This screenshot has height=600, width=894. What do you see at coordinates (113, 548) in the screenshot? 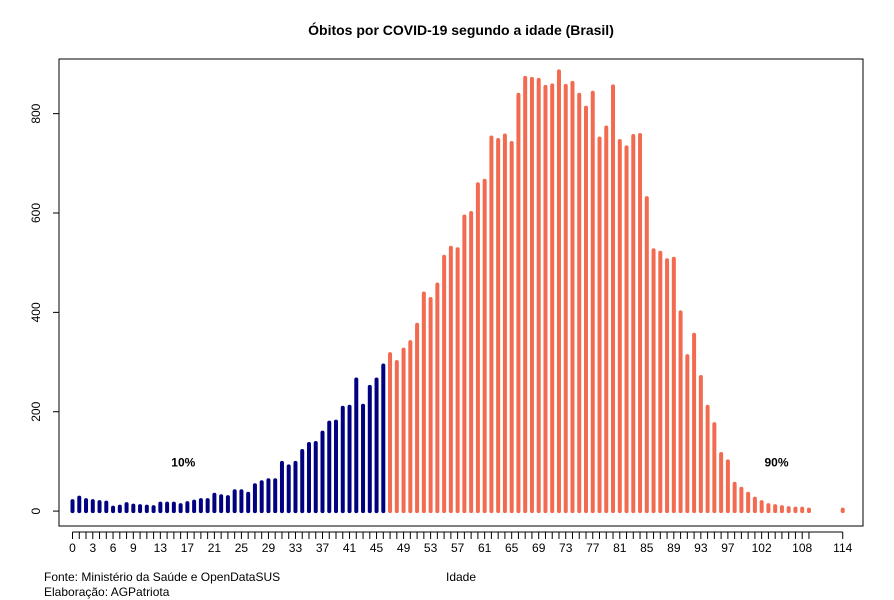
I see `x-tick-label-6: 6` at bounding box center [113, 548].